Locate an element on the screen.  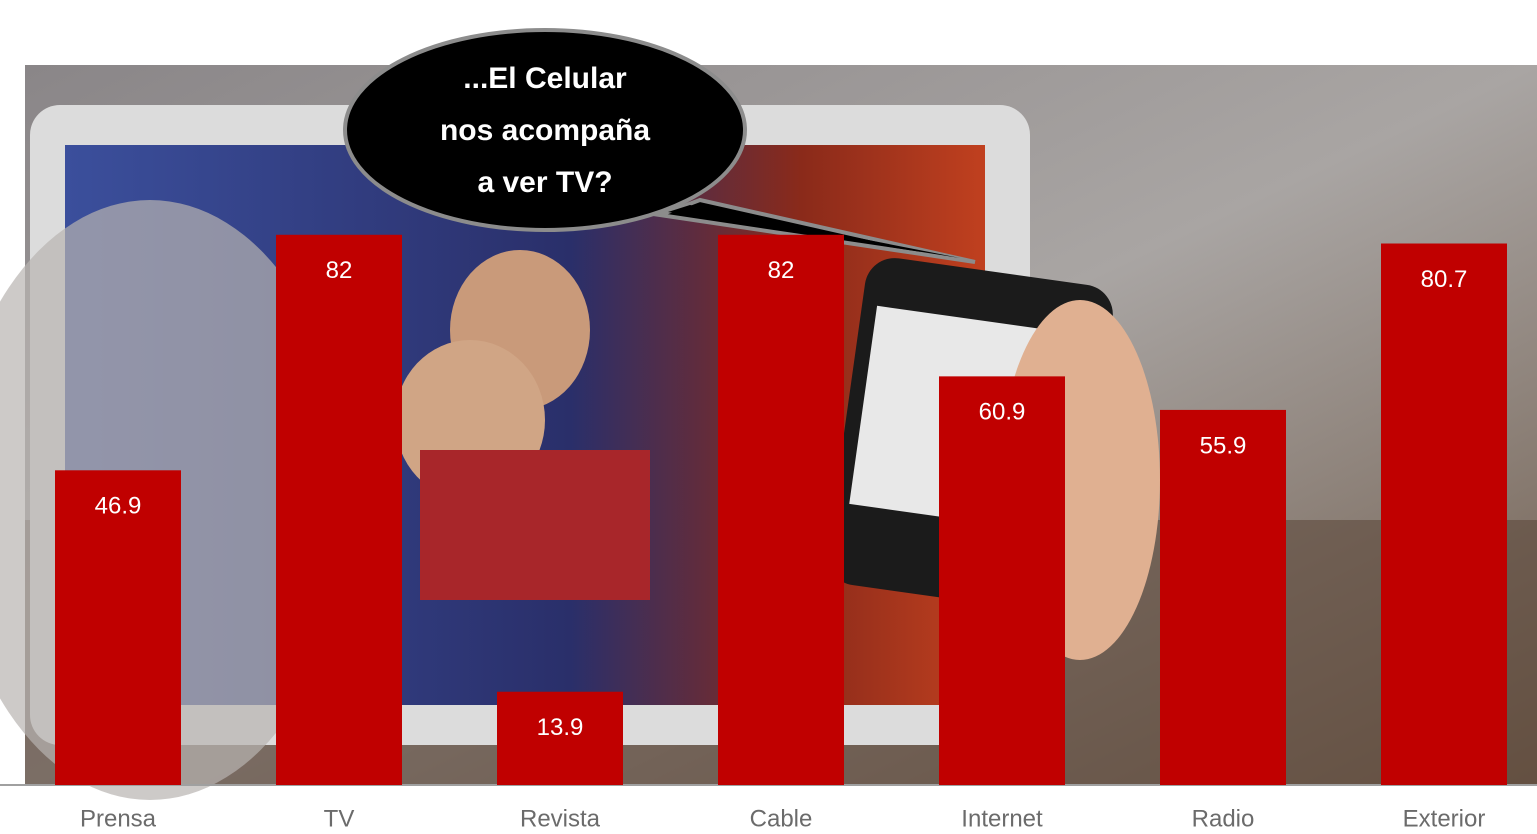
x-tick-label: Prensa is located at coordinates (118, 818).